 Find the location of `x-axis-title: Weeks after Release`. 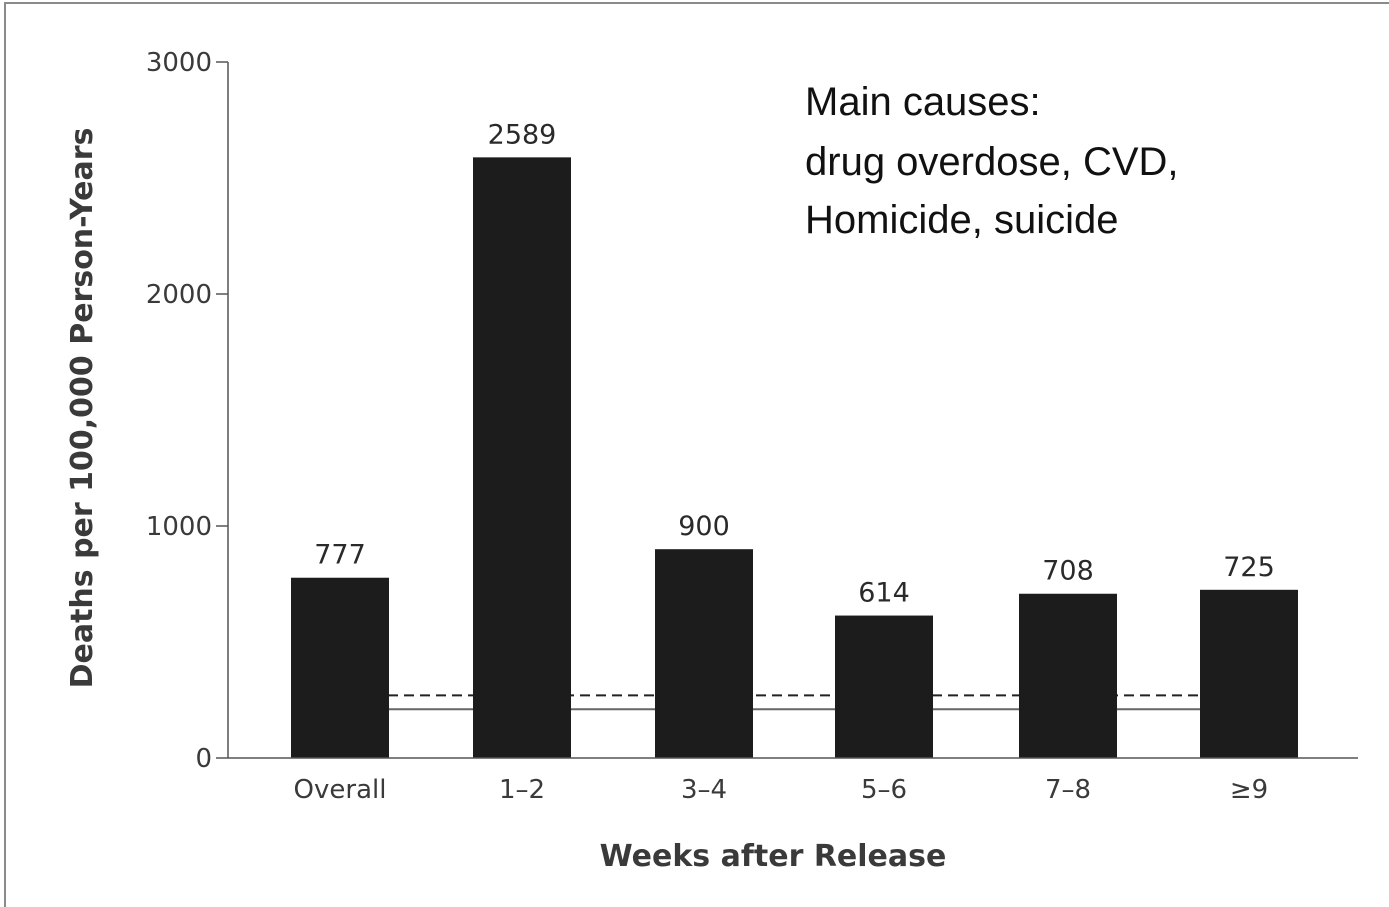

x-axis-title: Weeks after Release is located at coordinates (773, 856).